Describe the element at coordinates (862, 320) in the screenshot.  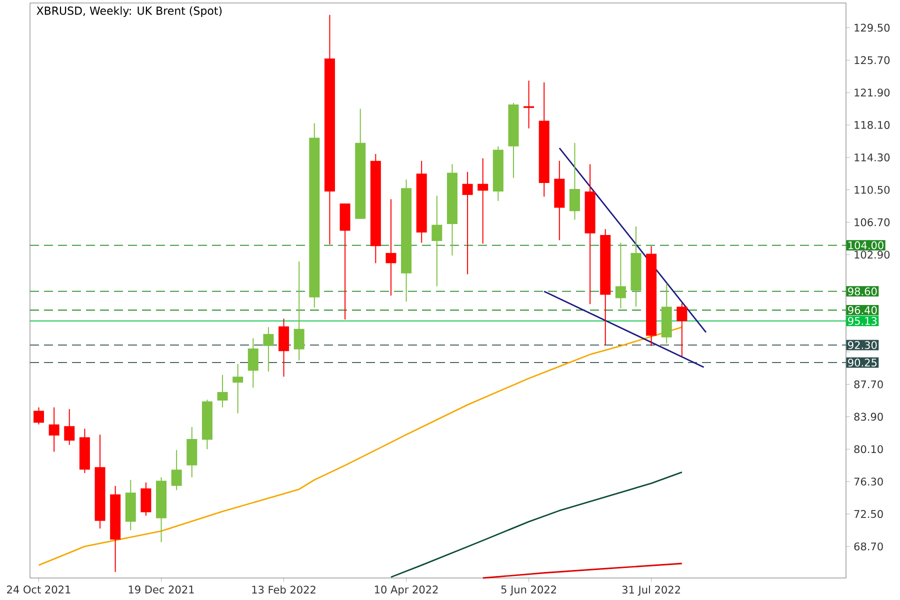
I see `ref-line-label: 95.13` at that location.